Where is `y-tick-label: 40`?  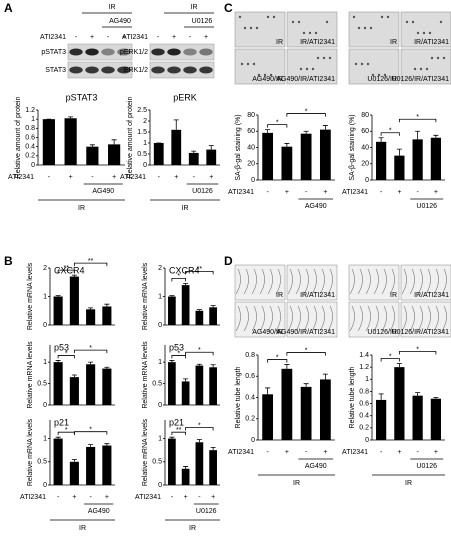 y-tick-label: 40 is located at coordinates (251, 147).